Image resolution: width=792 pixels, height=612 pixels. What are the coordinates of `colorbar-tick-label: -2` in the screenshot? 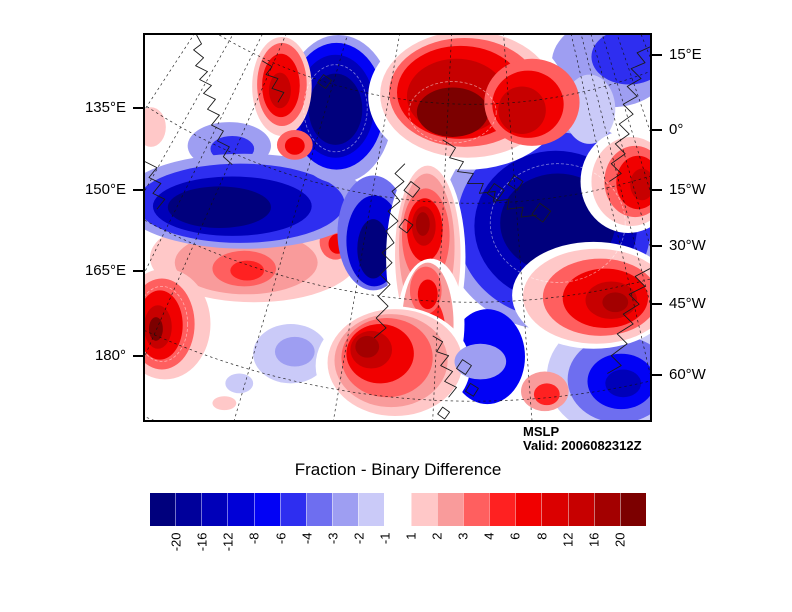 It's located at (359, 538).